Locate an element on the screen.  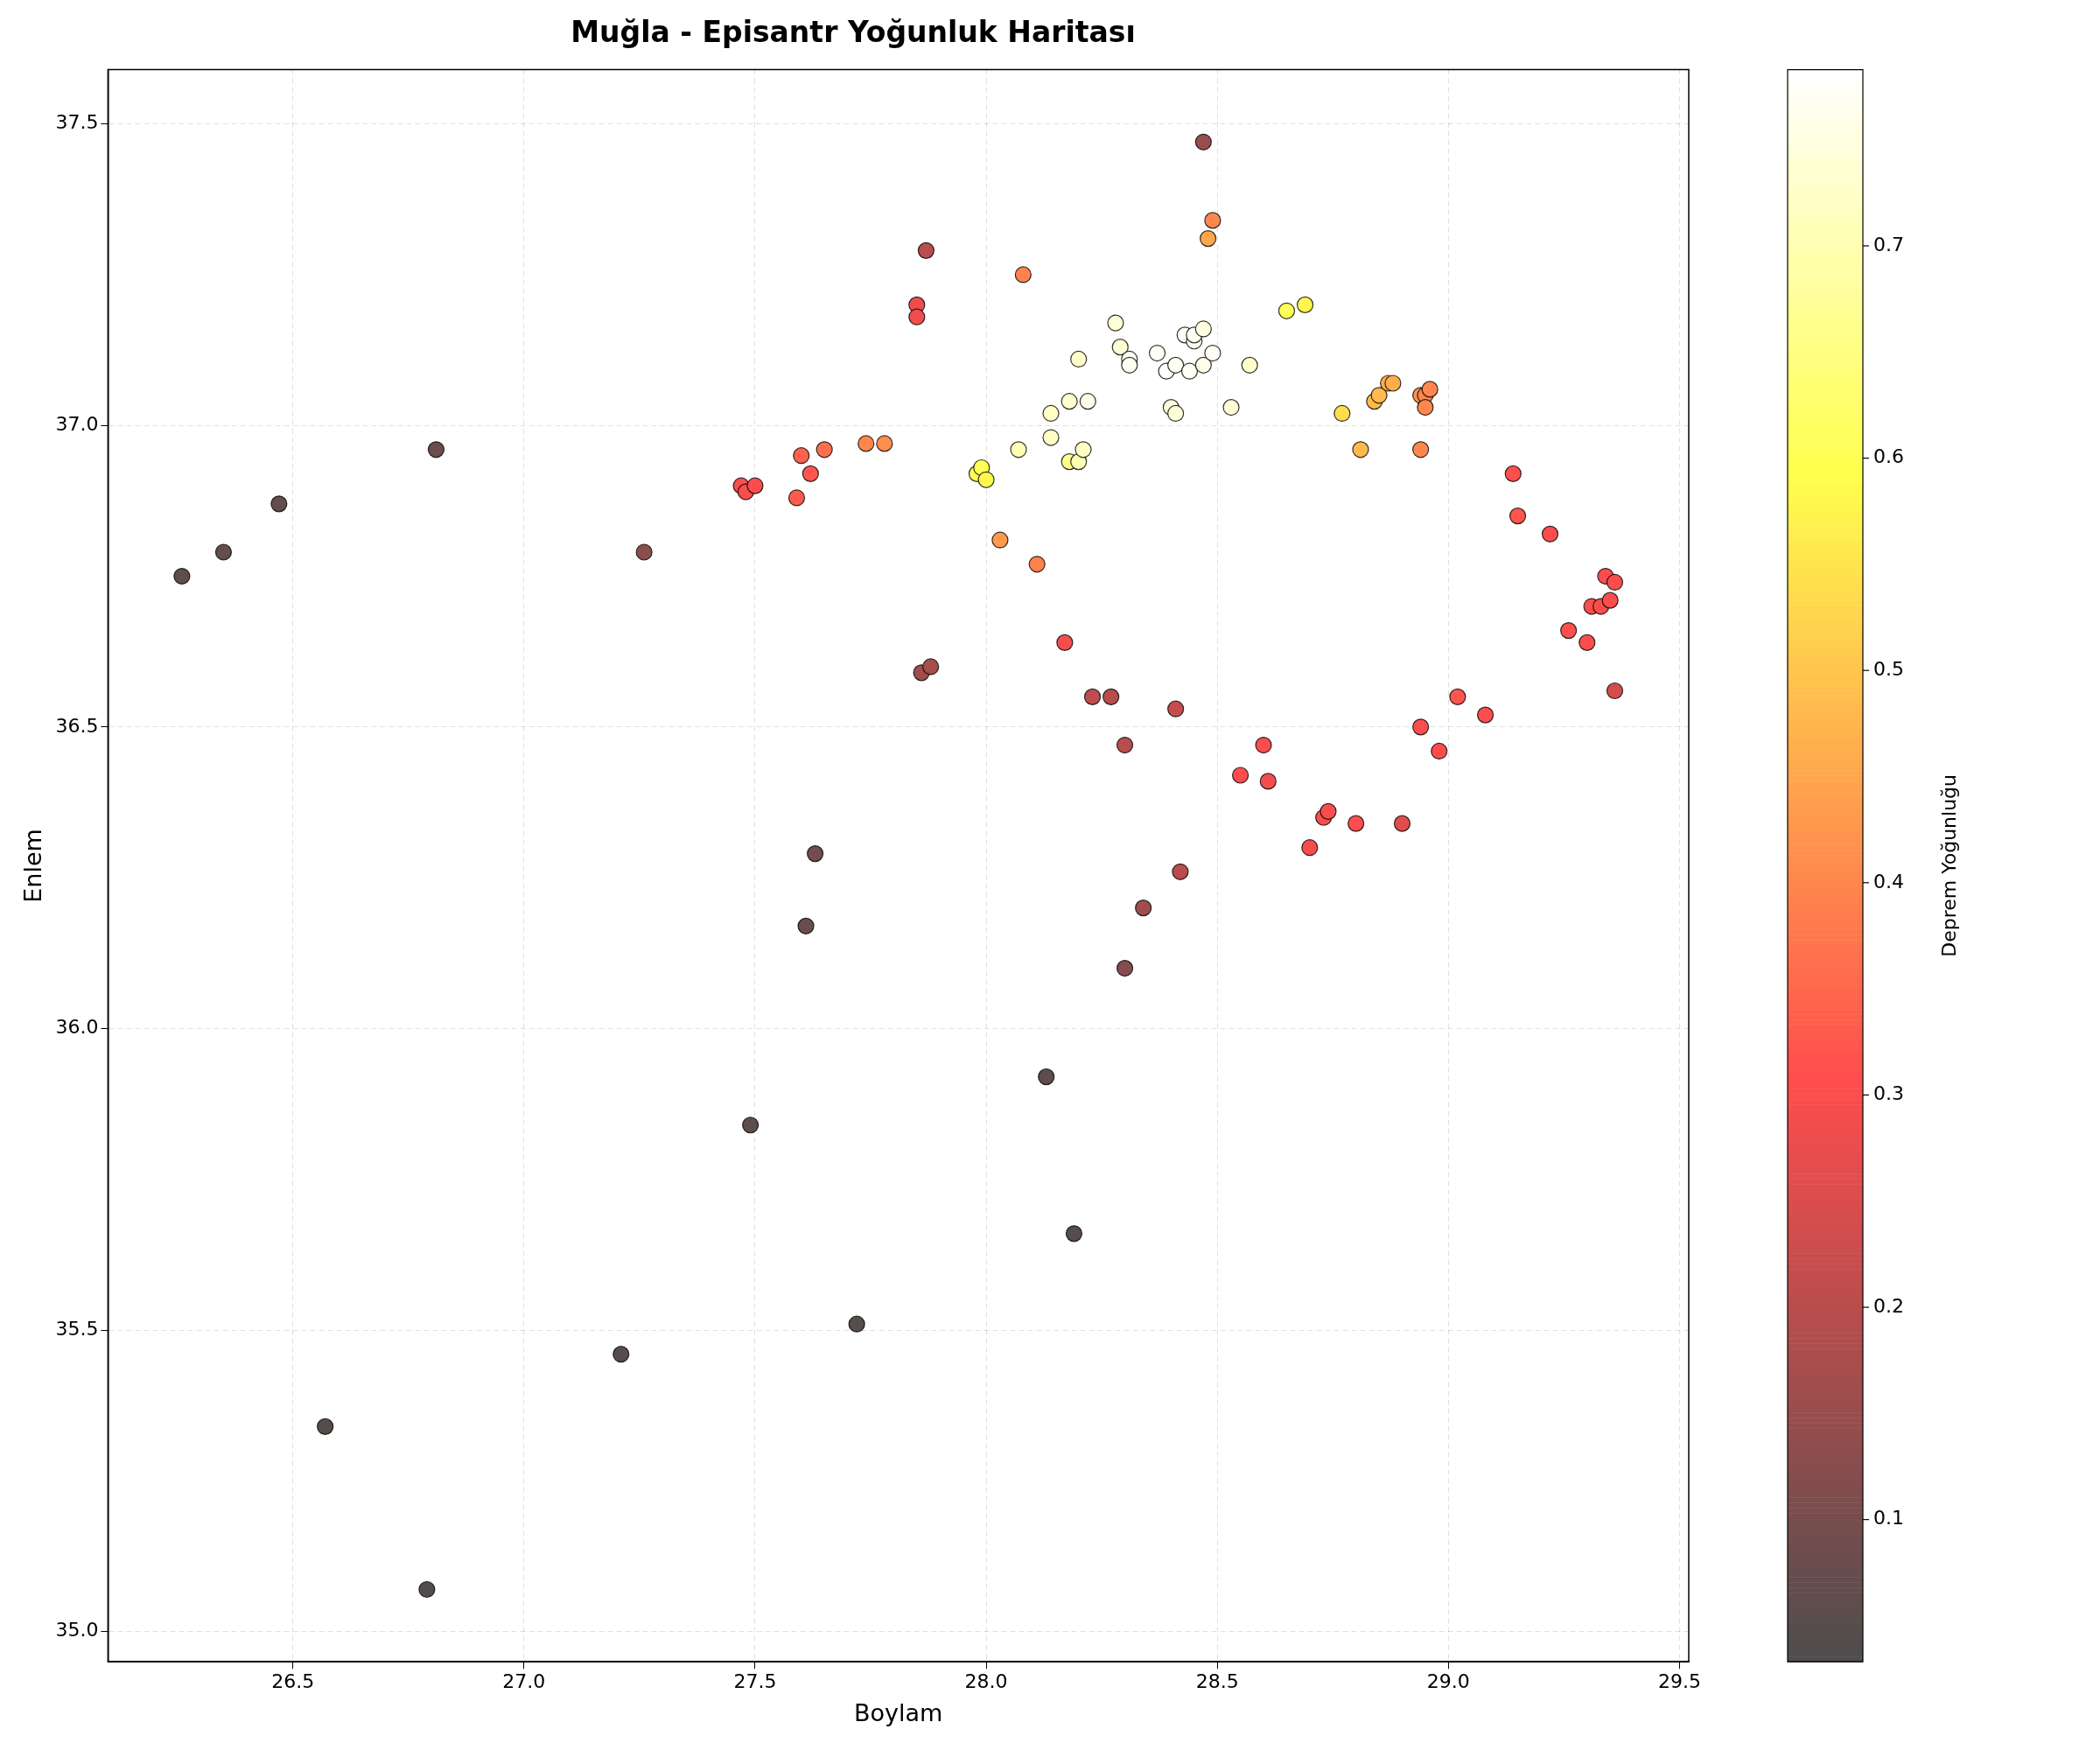
x-tick-label: 29.5 is located at coordinates (1679, 1681).